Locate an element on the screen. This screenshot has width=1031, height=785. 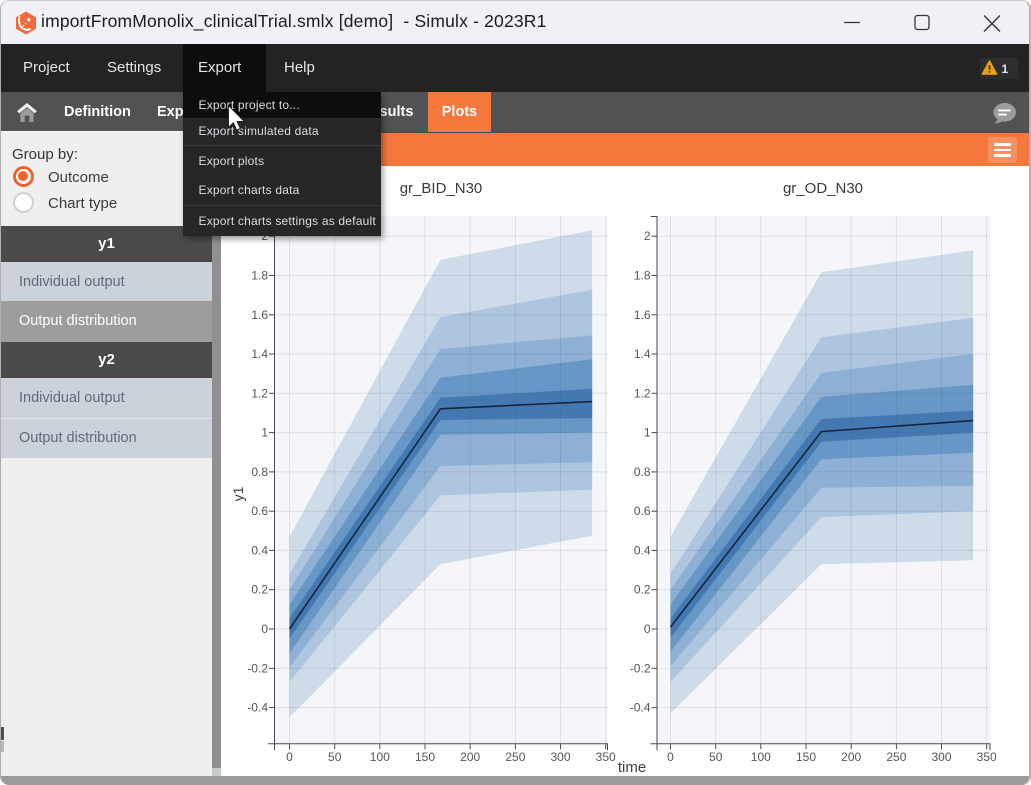
svg-text: gr_OD_N30 is located at coordinates (823, 188).